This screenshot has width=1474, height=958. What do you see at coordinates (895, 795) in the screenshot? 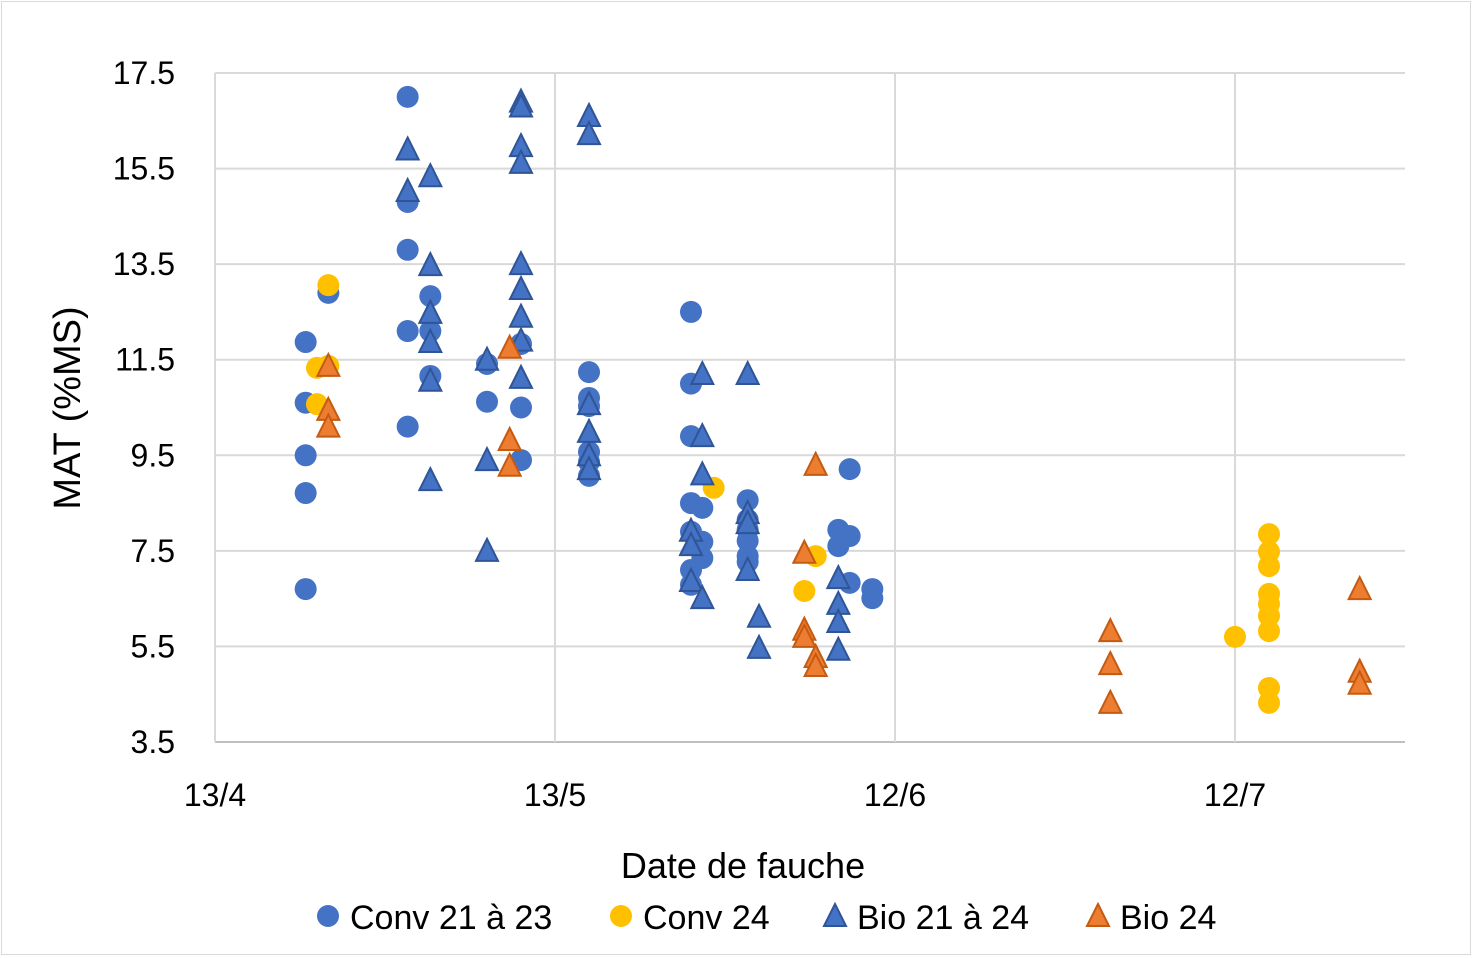
I see `x-tick-label: 12/6` at bounding box center [895, 795].